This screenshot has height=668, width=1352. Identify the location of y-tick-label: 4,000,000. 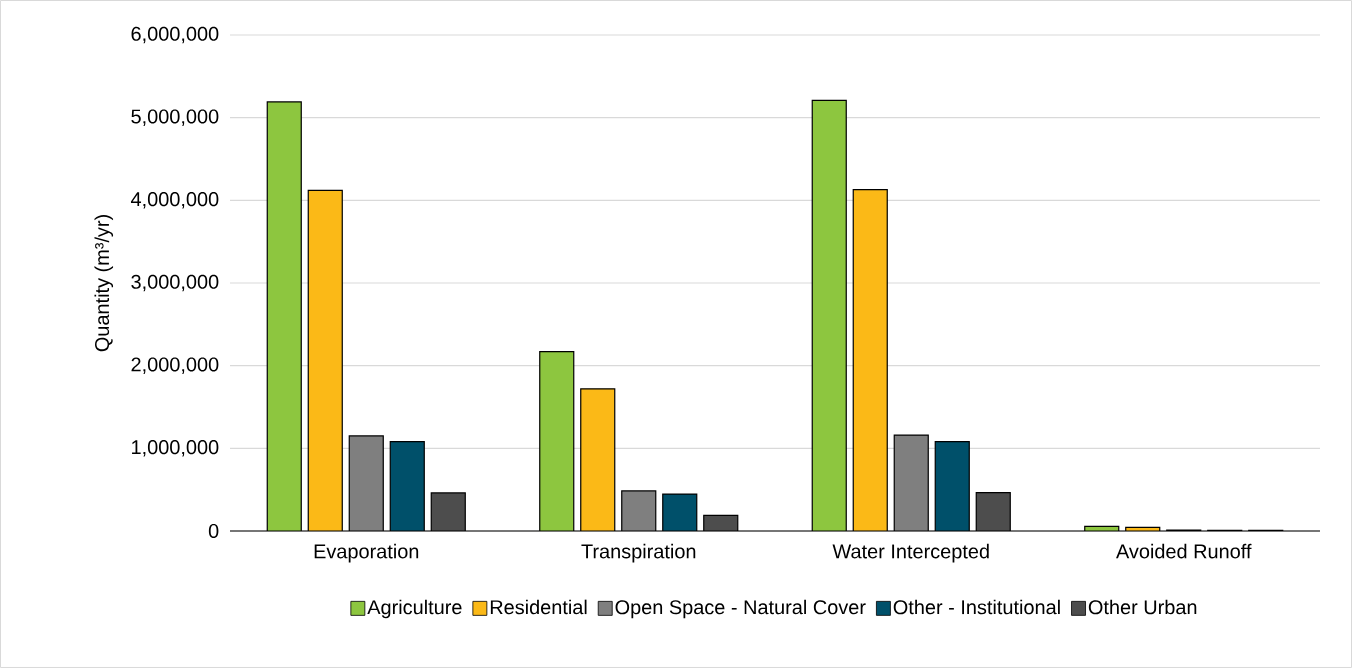
(174, 200).